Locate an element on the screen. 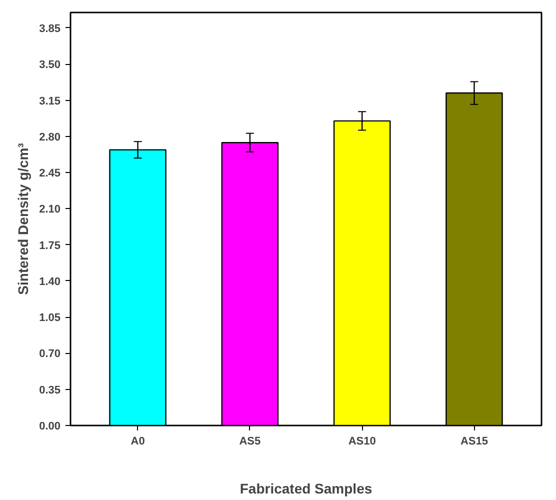  x-tick-label: A0 is located at coordinates (137, 442).